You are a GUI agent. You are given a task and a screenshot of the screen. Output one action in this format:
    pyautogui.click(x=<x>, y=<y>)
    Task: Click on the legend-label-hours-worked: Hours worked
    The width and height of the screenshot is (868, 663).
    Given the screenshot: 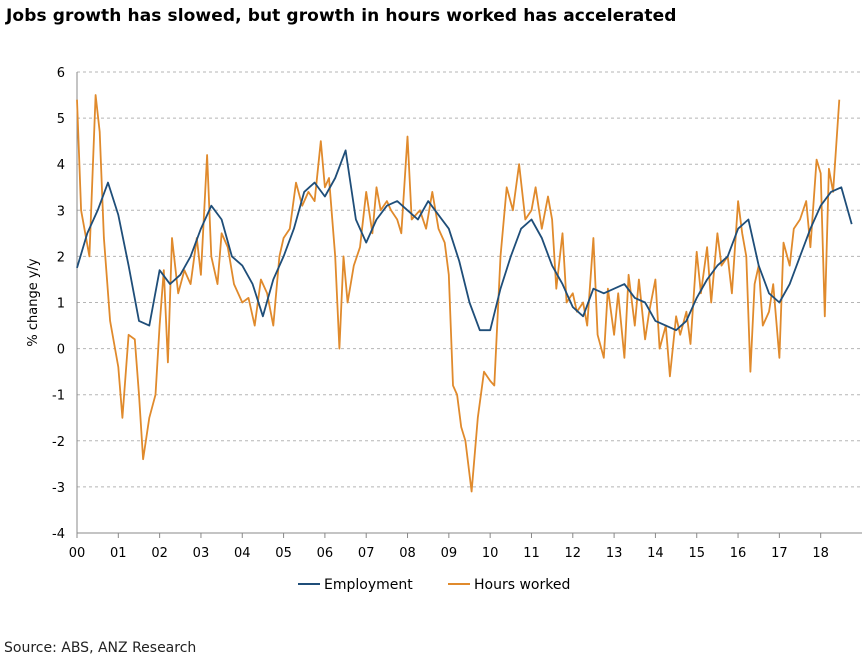 What is the action you would take?
    pyautogui.click(x=522, y=585)
    